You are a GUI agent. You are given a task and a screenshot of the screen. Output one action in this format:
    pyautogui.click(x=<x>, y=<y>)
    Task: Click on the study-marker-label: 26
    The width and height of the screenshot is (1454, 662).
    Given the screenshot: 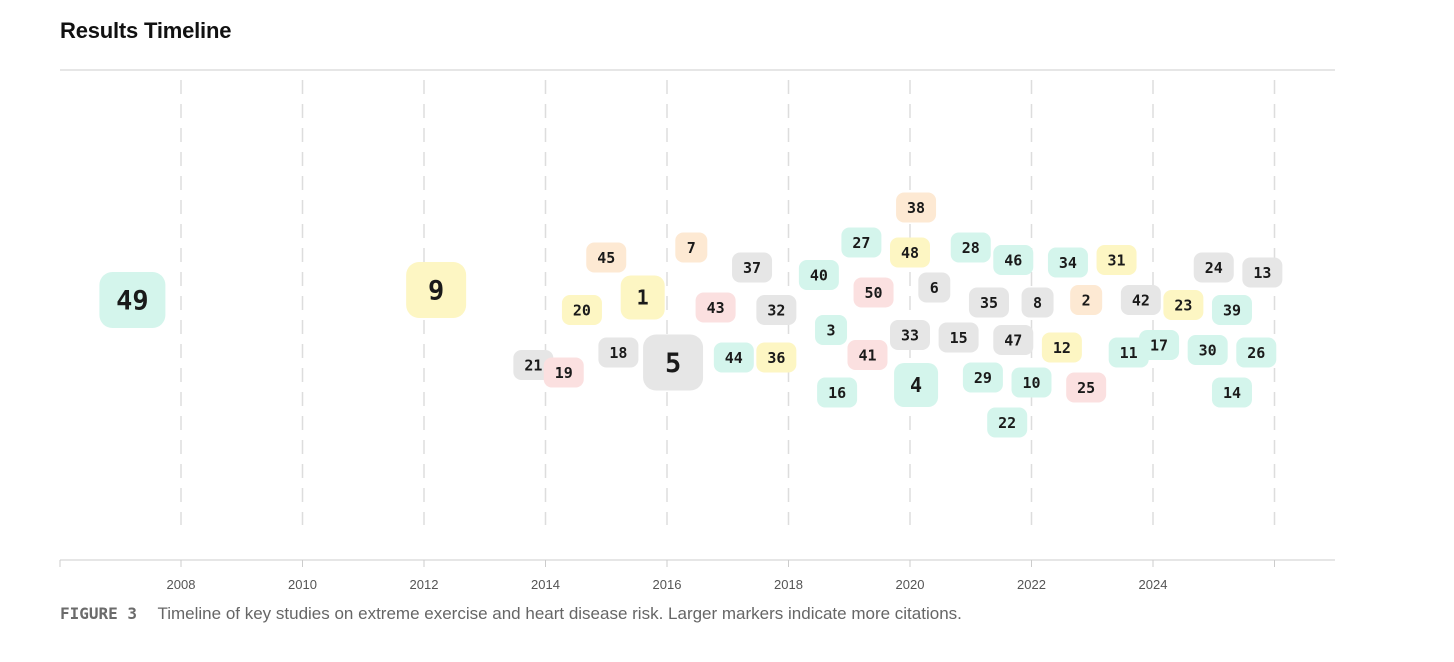 What is the action you would take?
    pyautogui.click(x=1256, y=353)
    